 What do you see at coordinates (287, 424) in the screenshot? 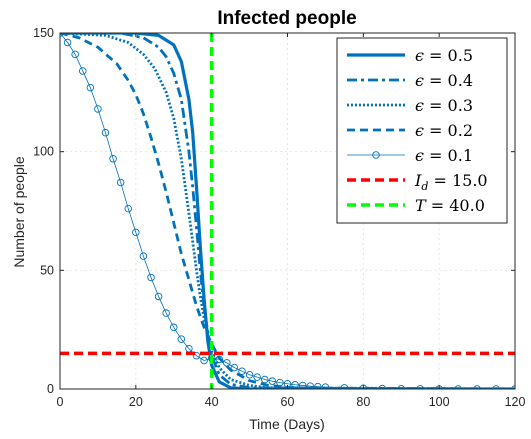
I see `x-axis-label: Time (Days)` at bounding box center [287, 424].